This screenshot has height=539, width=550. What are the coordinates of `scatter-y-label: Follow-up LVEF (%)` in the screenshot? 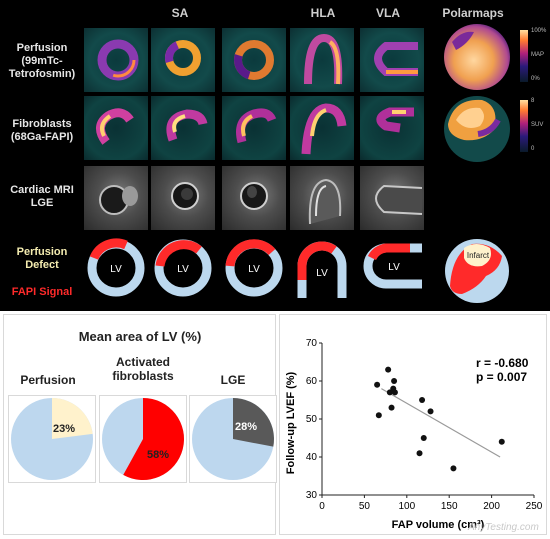 It's located at (291, 422).